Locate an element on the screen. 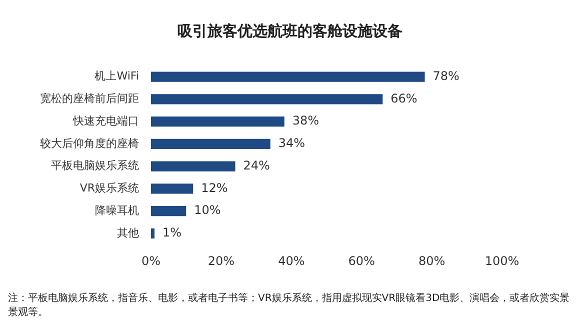  data-label: 24% is located at coordinates (256, 165).